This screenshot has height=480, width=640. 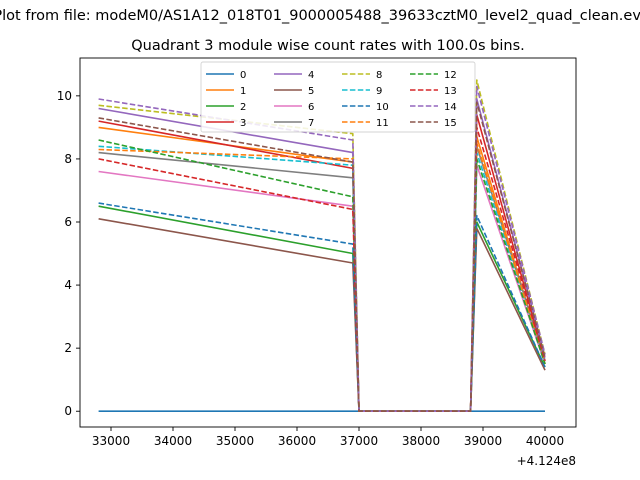 What do you see at coordinates (382, 107) in the screenshot?
I see `legend-label: 10` at bounding box center [382, 107].